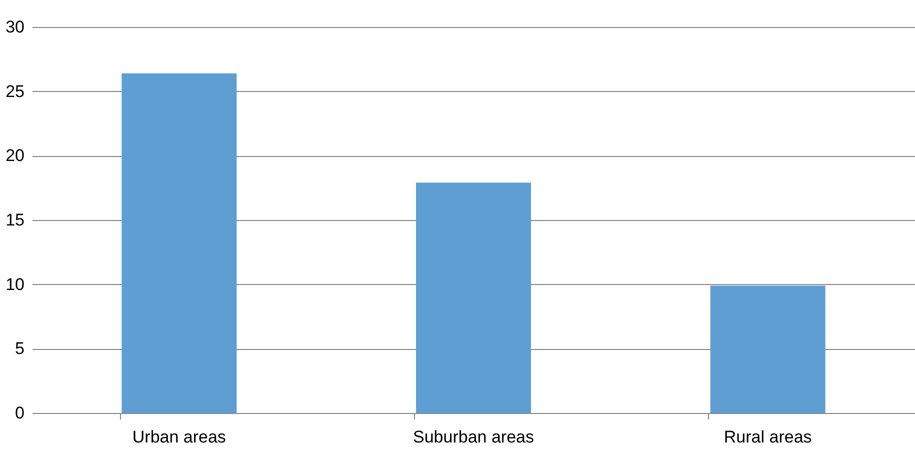  I want to click on y-tick-label: 5, so click(19, 348).